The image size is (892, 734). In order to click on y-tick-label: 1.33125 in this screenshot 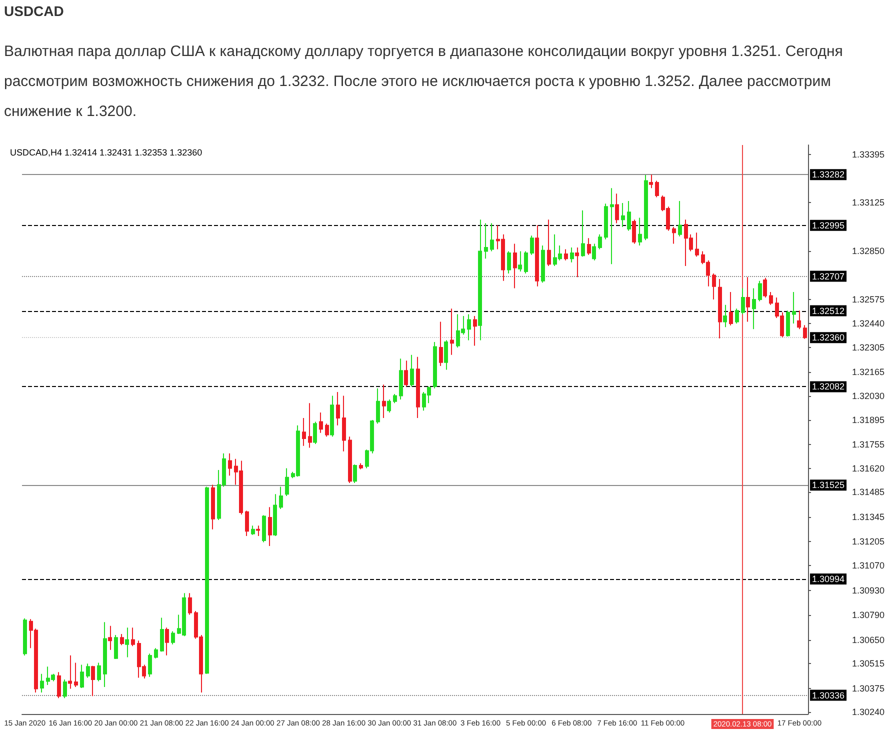, I will do `click(868, 202)`.